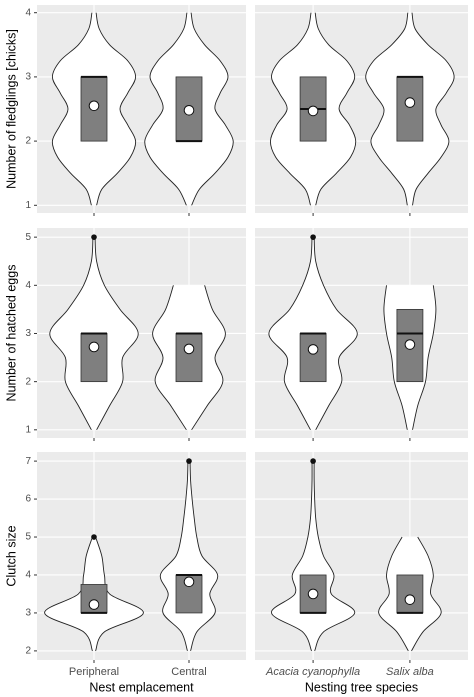 The height and width of the screenshot is (697, 474). I want to click on x-tick-label: Salix alba, so click(410, 672).